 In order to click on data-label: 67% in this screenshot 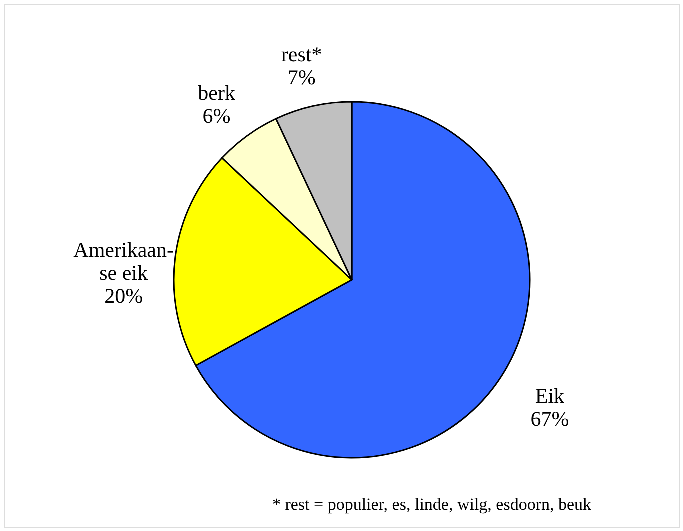, I will do `click(550, 419)`.